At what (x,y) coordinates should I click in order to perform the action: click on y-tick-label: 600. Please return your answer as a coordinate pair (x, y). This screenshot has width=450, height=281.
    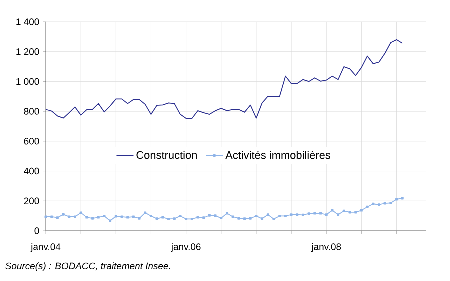
    Looking at the image, I should click on (32, 141).